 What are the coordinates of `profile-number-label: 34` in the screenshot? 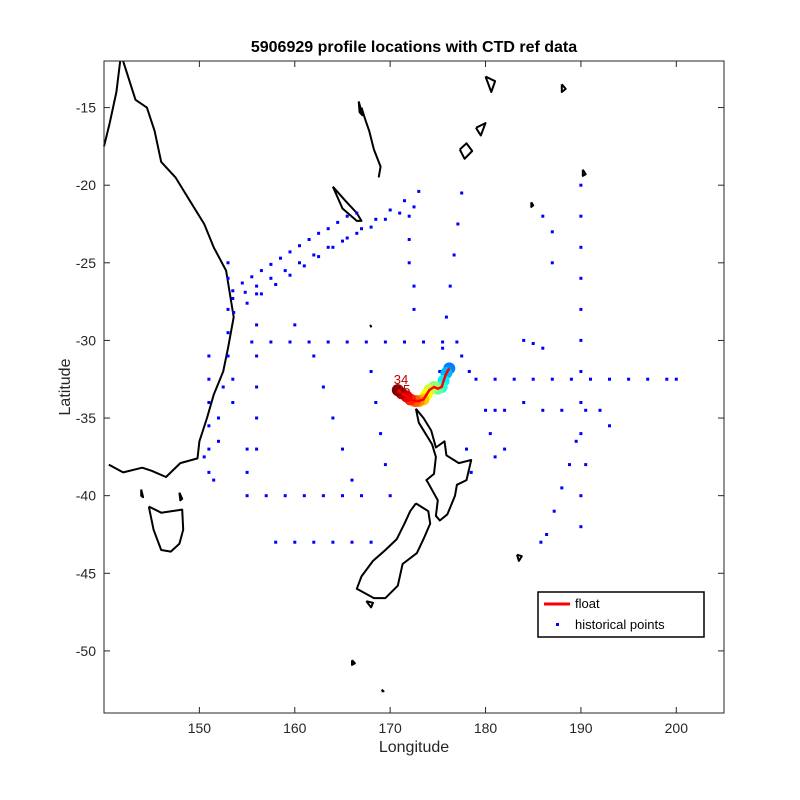 It's located at (401, 379).